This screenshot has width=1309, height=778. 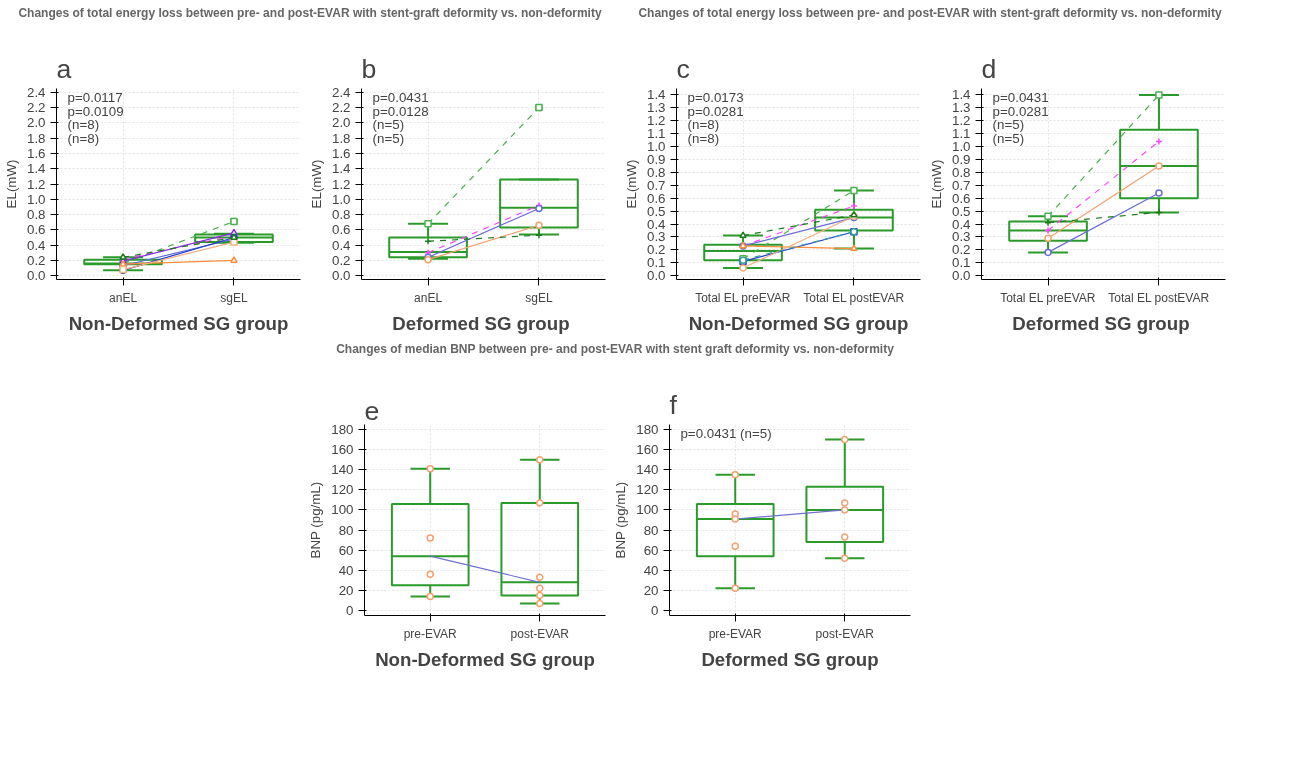 I want to click on y-tick-label: 20, so click(x=346, y=590).